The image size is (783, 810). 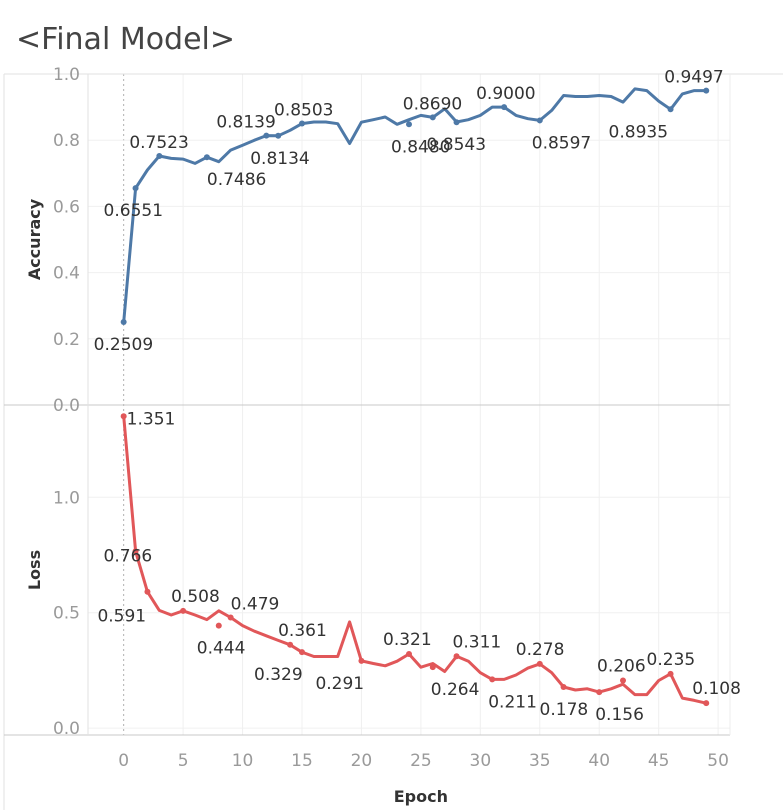 What do you see at coordinates (432, 104) in the screenshot?
I see `data-label: 0.8690` at bounding box center [432, 104].